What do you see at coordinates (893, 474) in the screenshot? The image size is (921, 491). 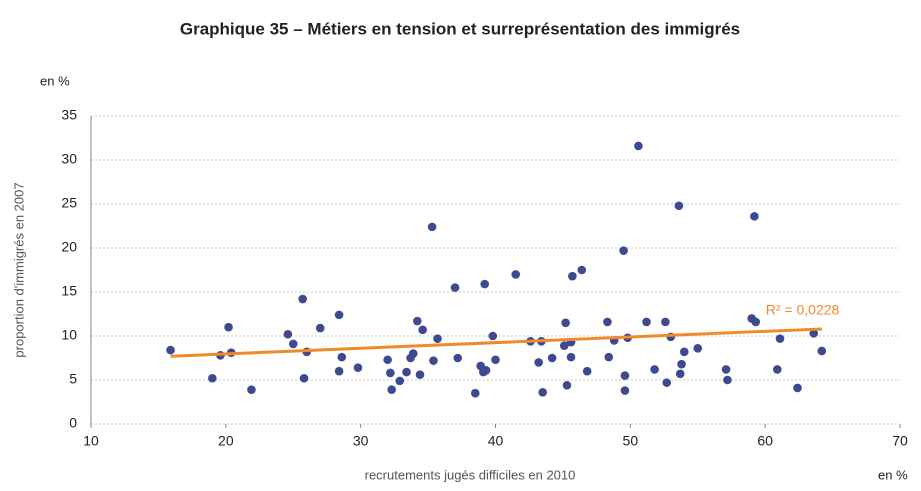 I see `x-unit: en %` at bounding box center [893, 474].